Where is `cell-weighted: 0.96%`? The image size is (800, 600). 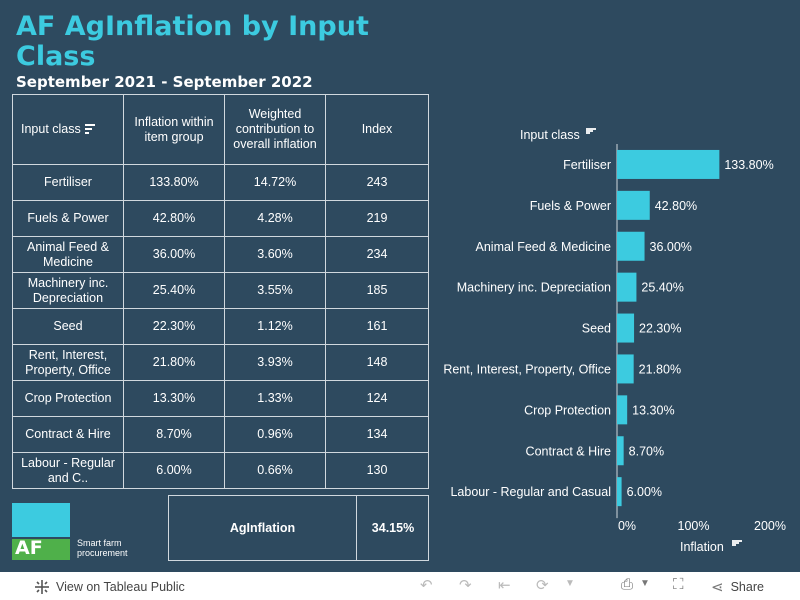
cell-weighted: 0.96% is located at coordinates (275, 434).